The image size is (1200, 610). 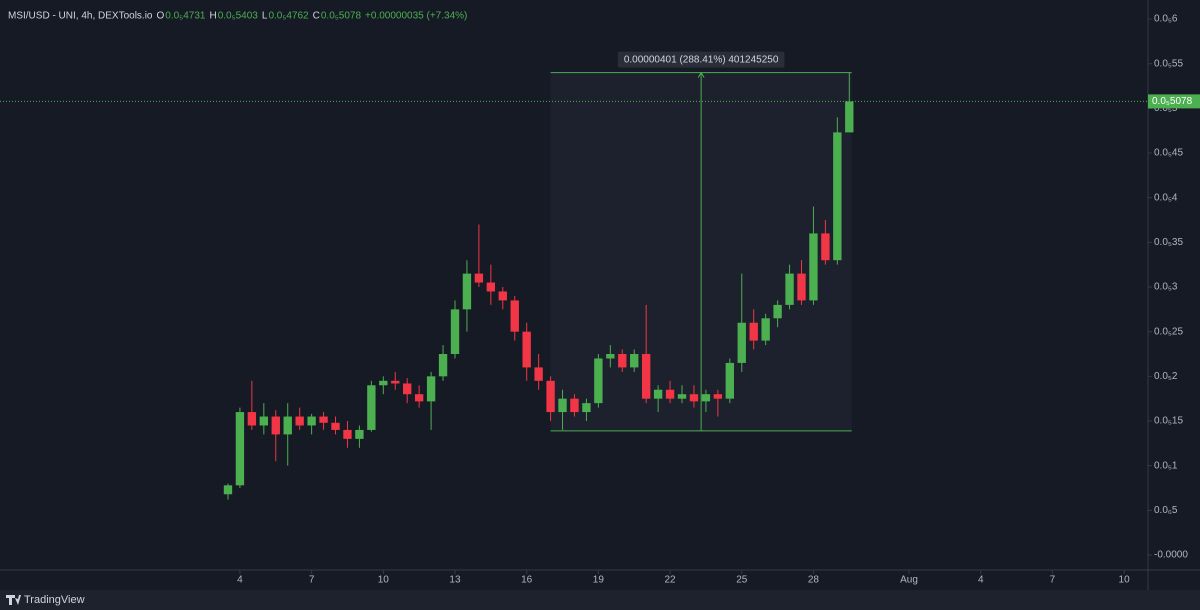 What do you see at coordinates (160, 16) in the screenshot?
I see `header-text: O` at bounding box center [160, 16].